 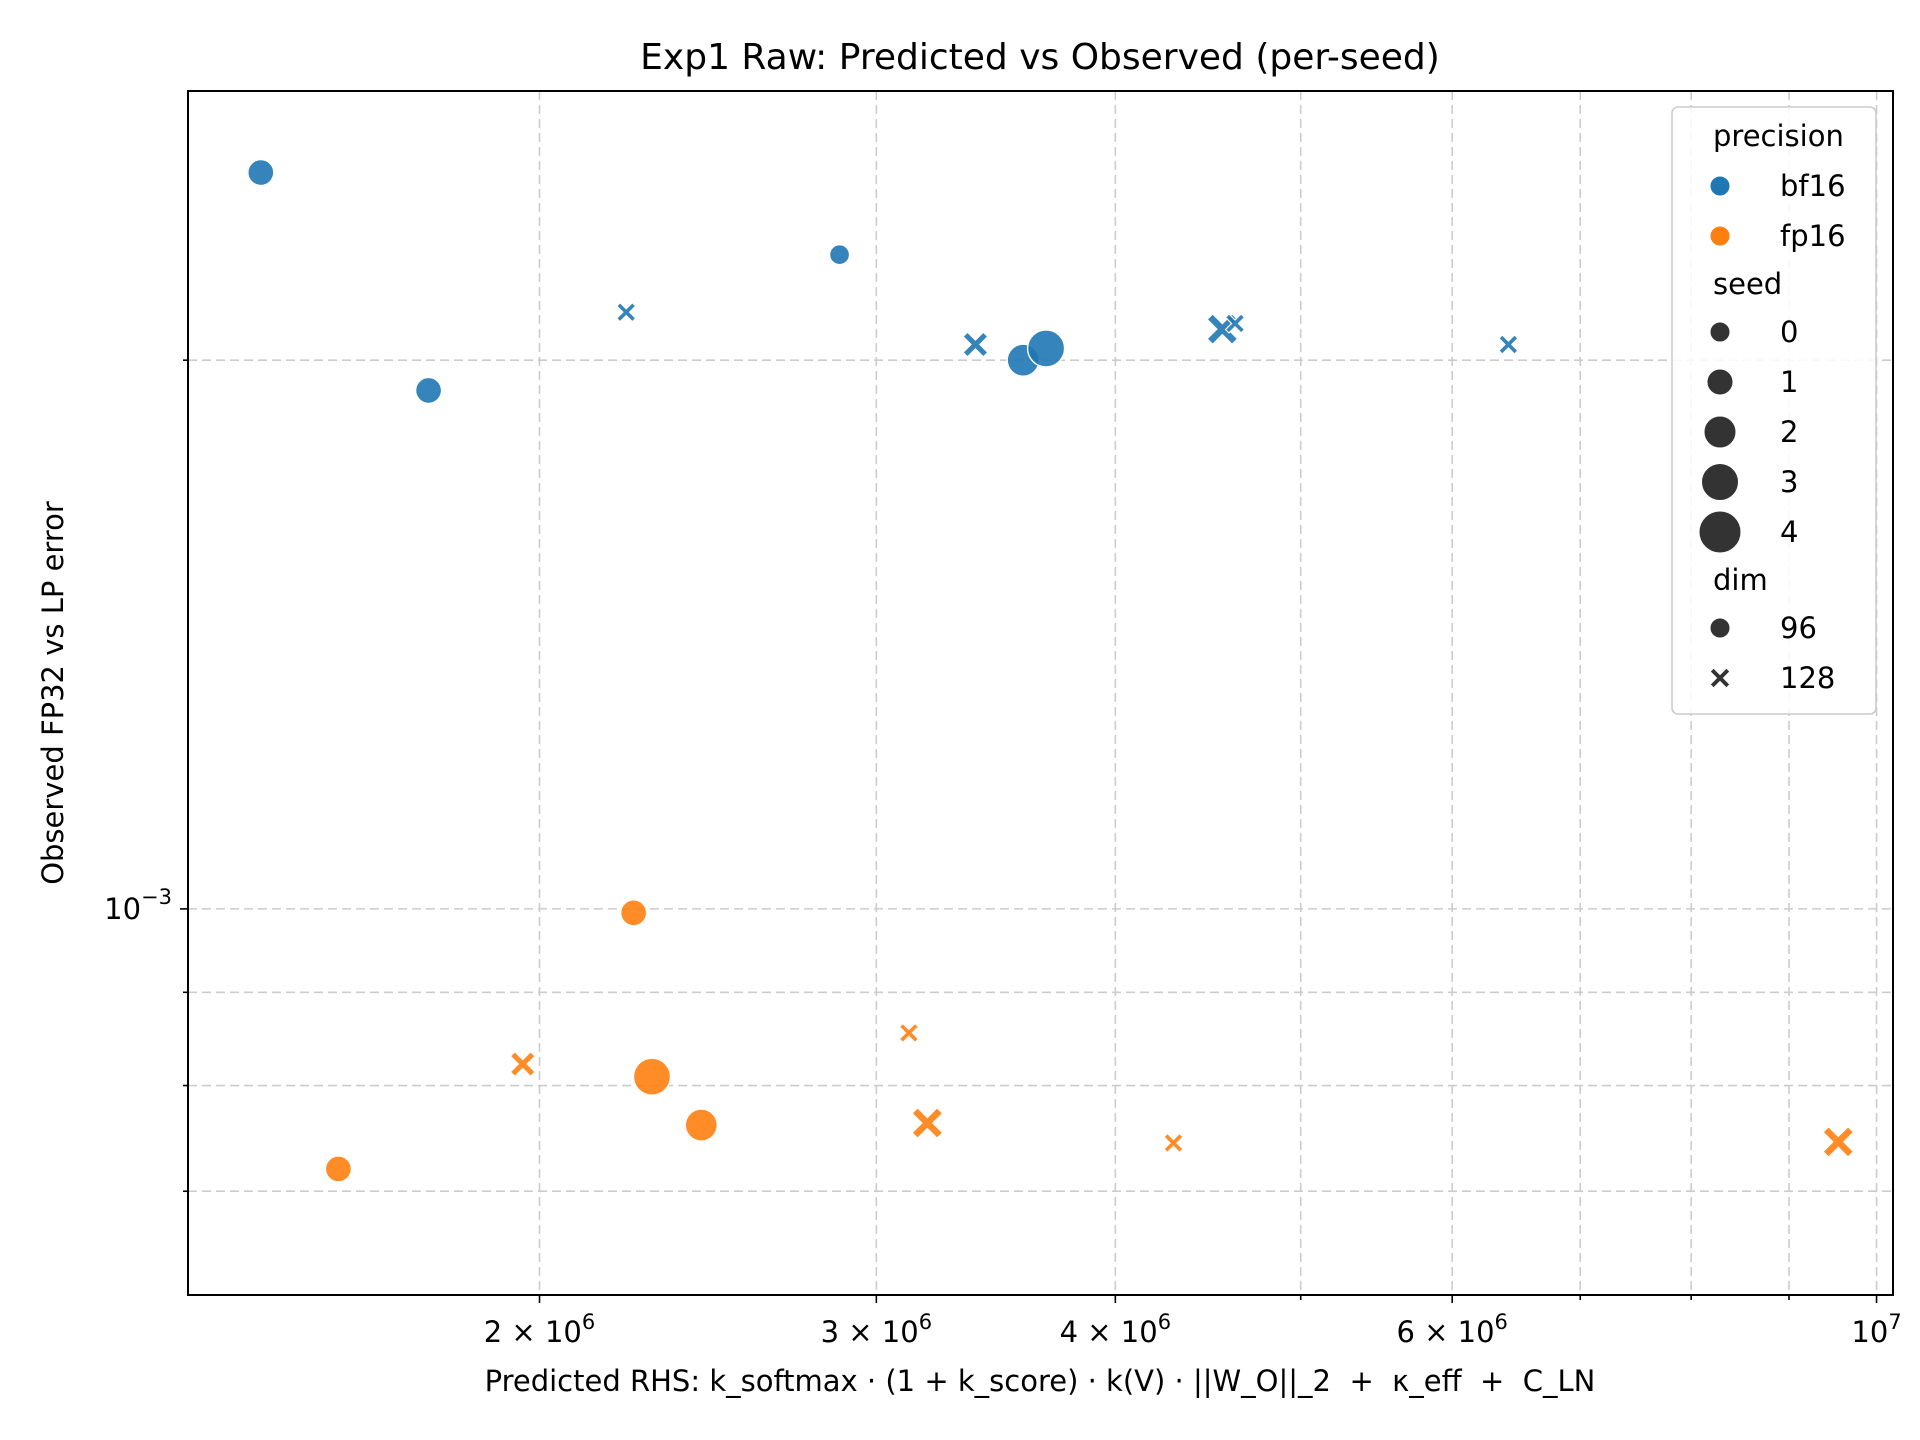 What do you see at coordinates (1789, 482) in the screenshot?
I see `legend-label: 3` at bounding box center [1789, 482].